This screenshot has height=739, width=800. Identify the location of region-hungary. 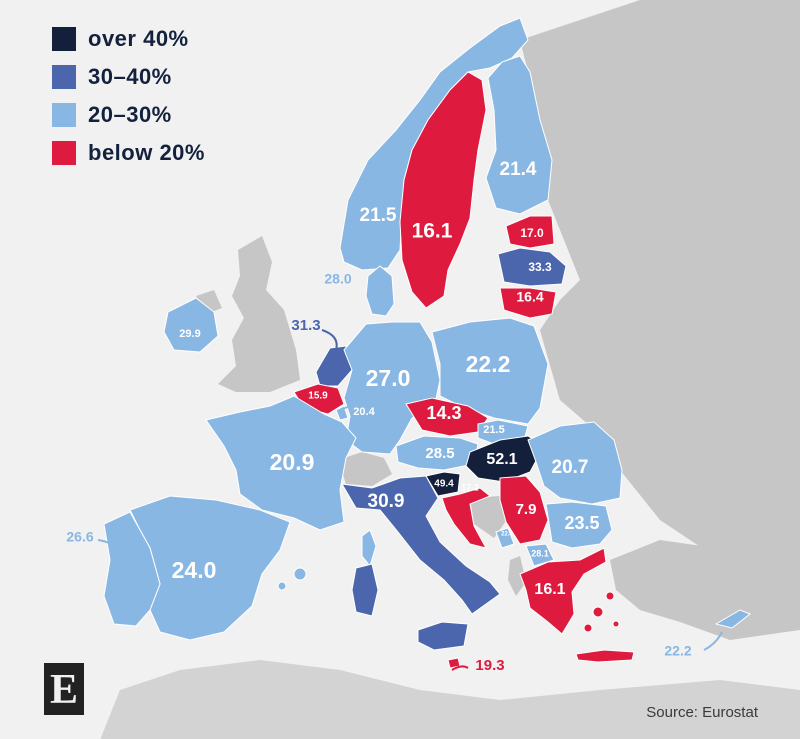
(505, 459).